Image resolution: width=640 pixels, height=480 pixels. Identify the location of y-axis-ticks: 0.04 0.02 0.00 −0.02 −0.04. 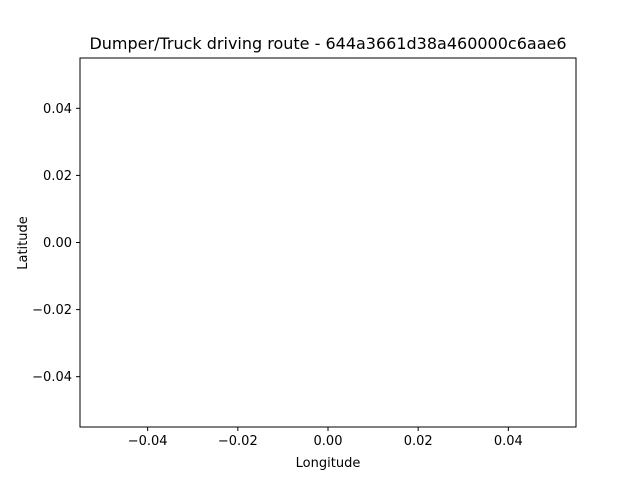
(56, 243).